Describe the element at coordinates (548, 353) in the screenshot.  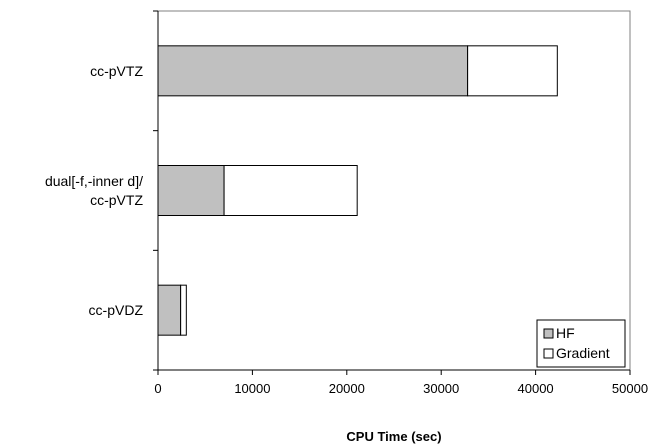
I see `legend-swatch-gradient` at that location.